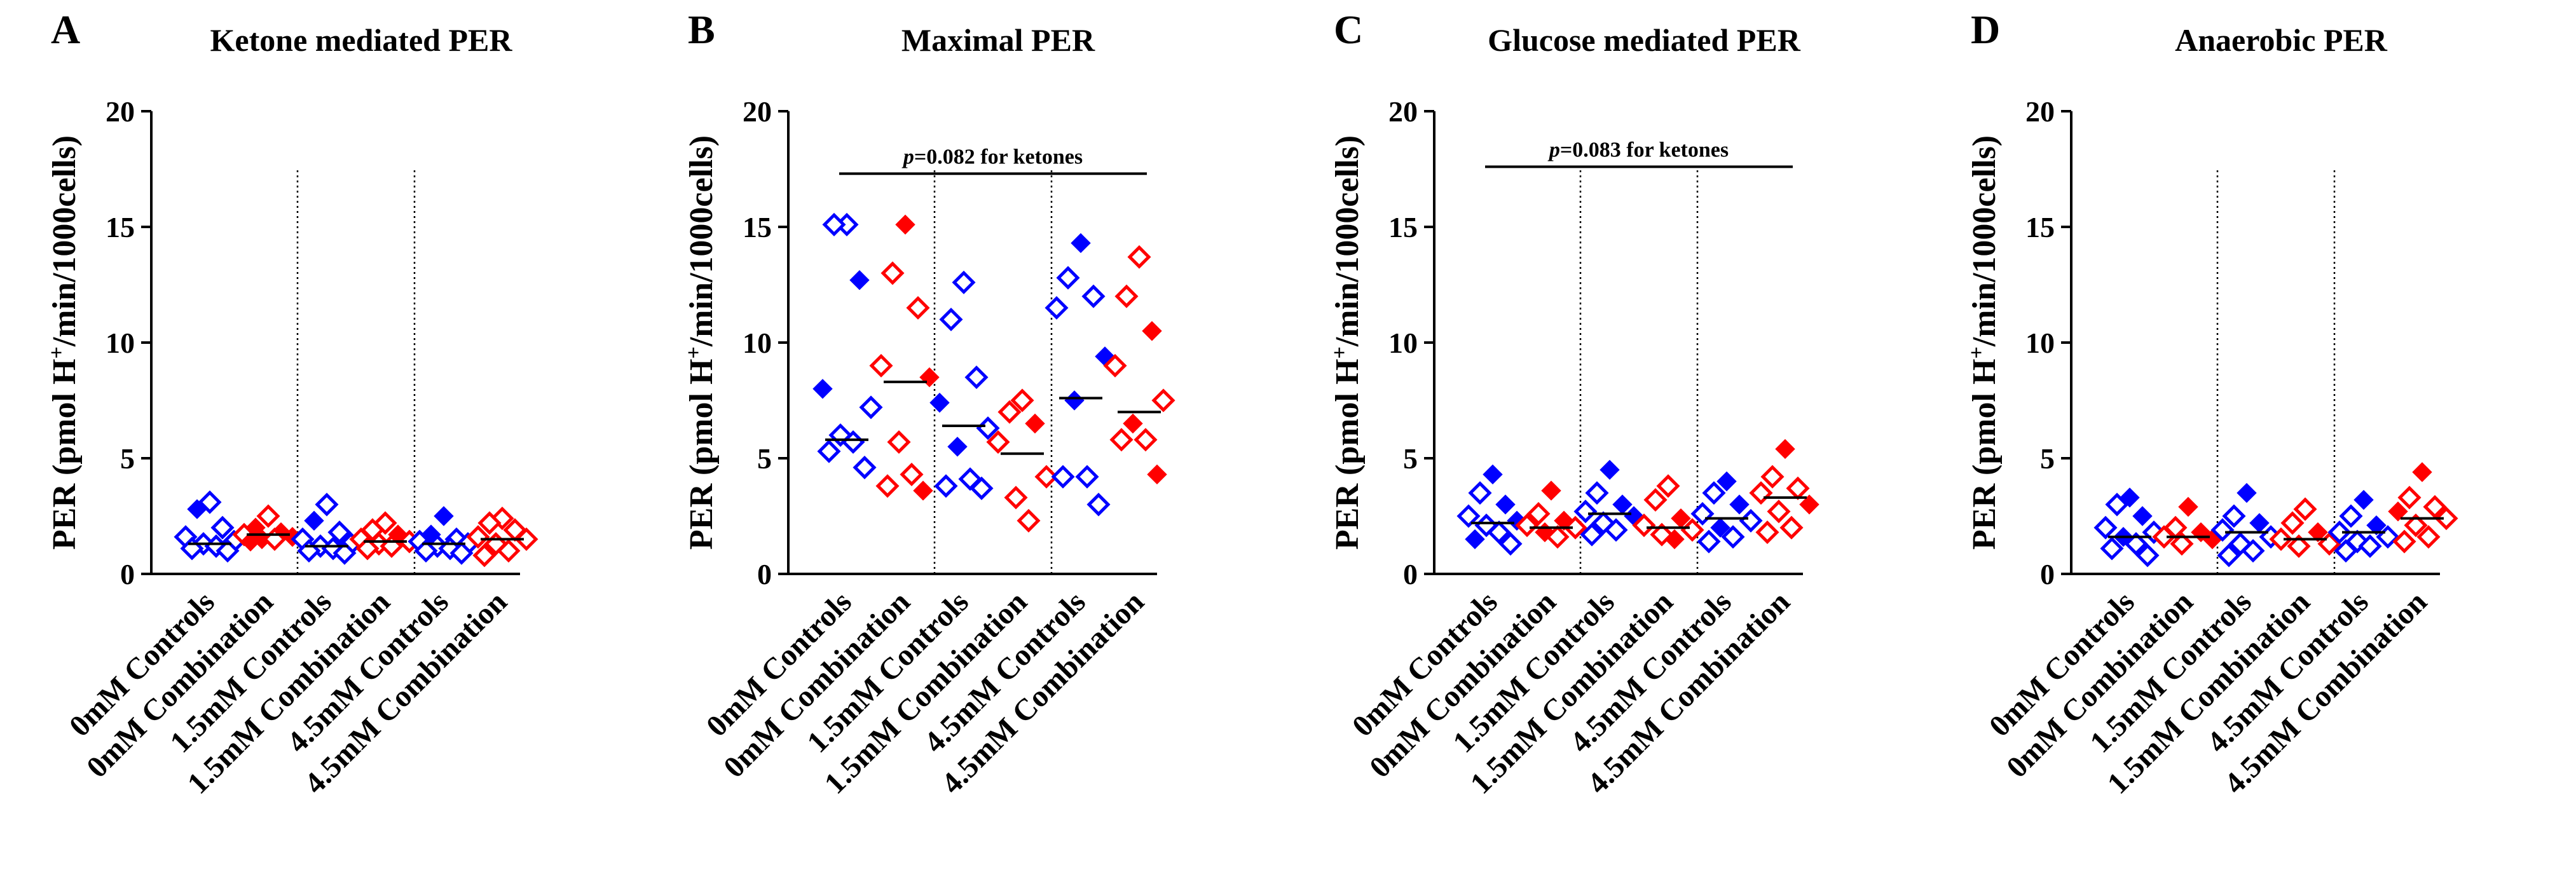 The height and width of the screenshot is (872, 2576). What do you see at coordinates (998, 156) in the screenshot?
I see `significance-text: =0.082 for ketones` at bounding box center [998, 156].